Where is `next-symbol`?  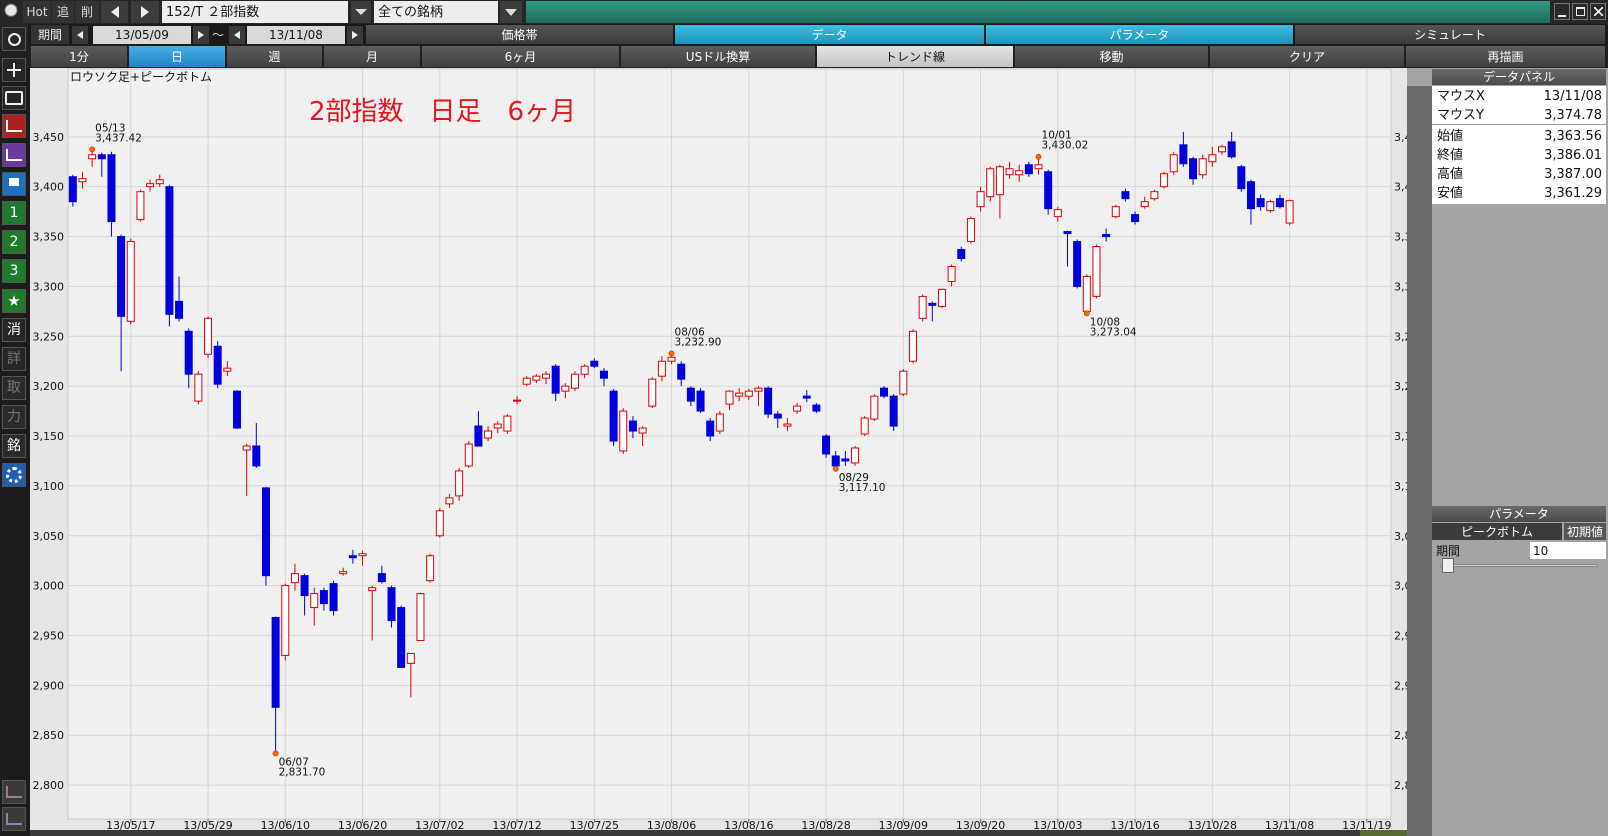 next-symbol is located at coordinates (145, 12).